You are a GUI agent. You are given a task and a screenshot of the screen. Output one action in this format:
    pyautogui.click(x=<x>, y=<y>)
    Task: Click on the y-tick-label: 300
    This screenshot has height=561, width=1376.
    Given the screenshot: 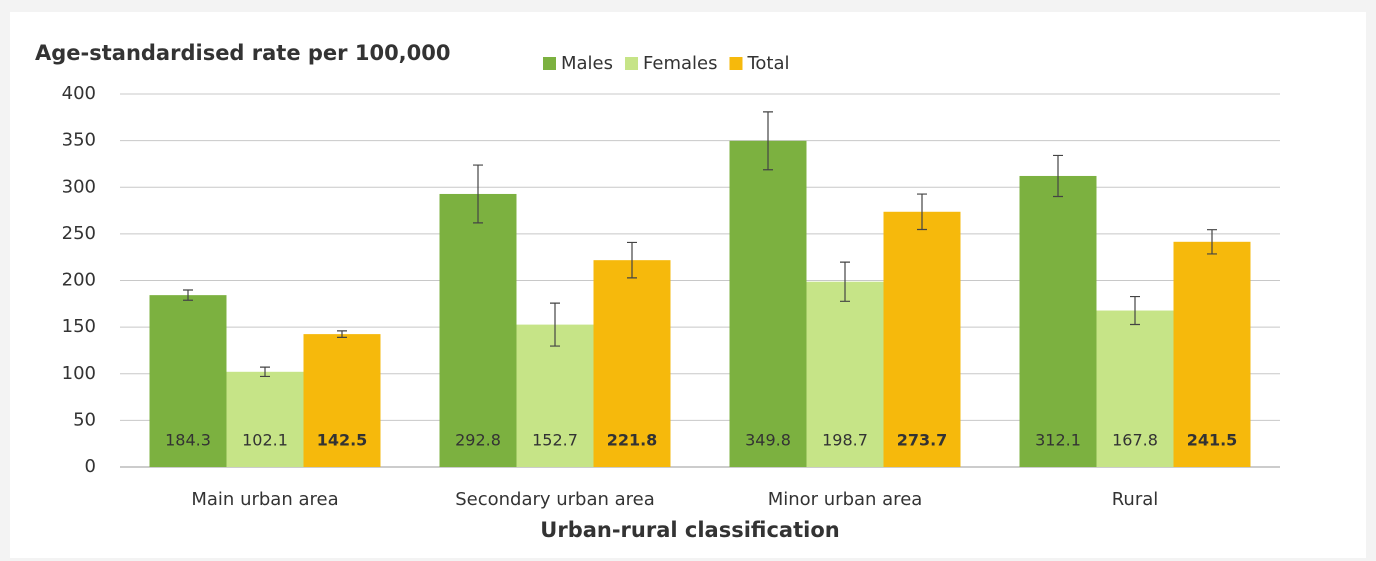 What is the action you would take?
    pyautogui.click(x=79, y=186)
    